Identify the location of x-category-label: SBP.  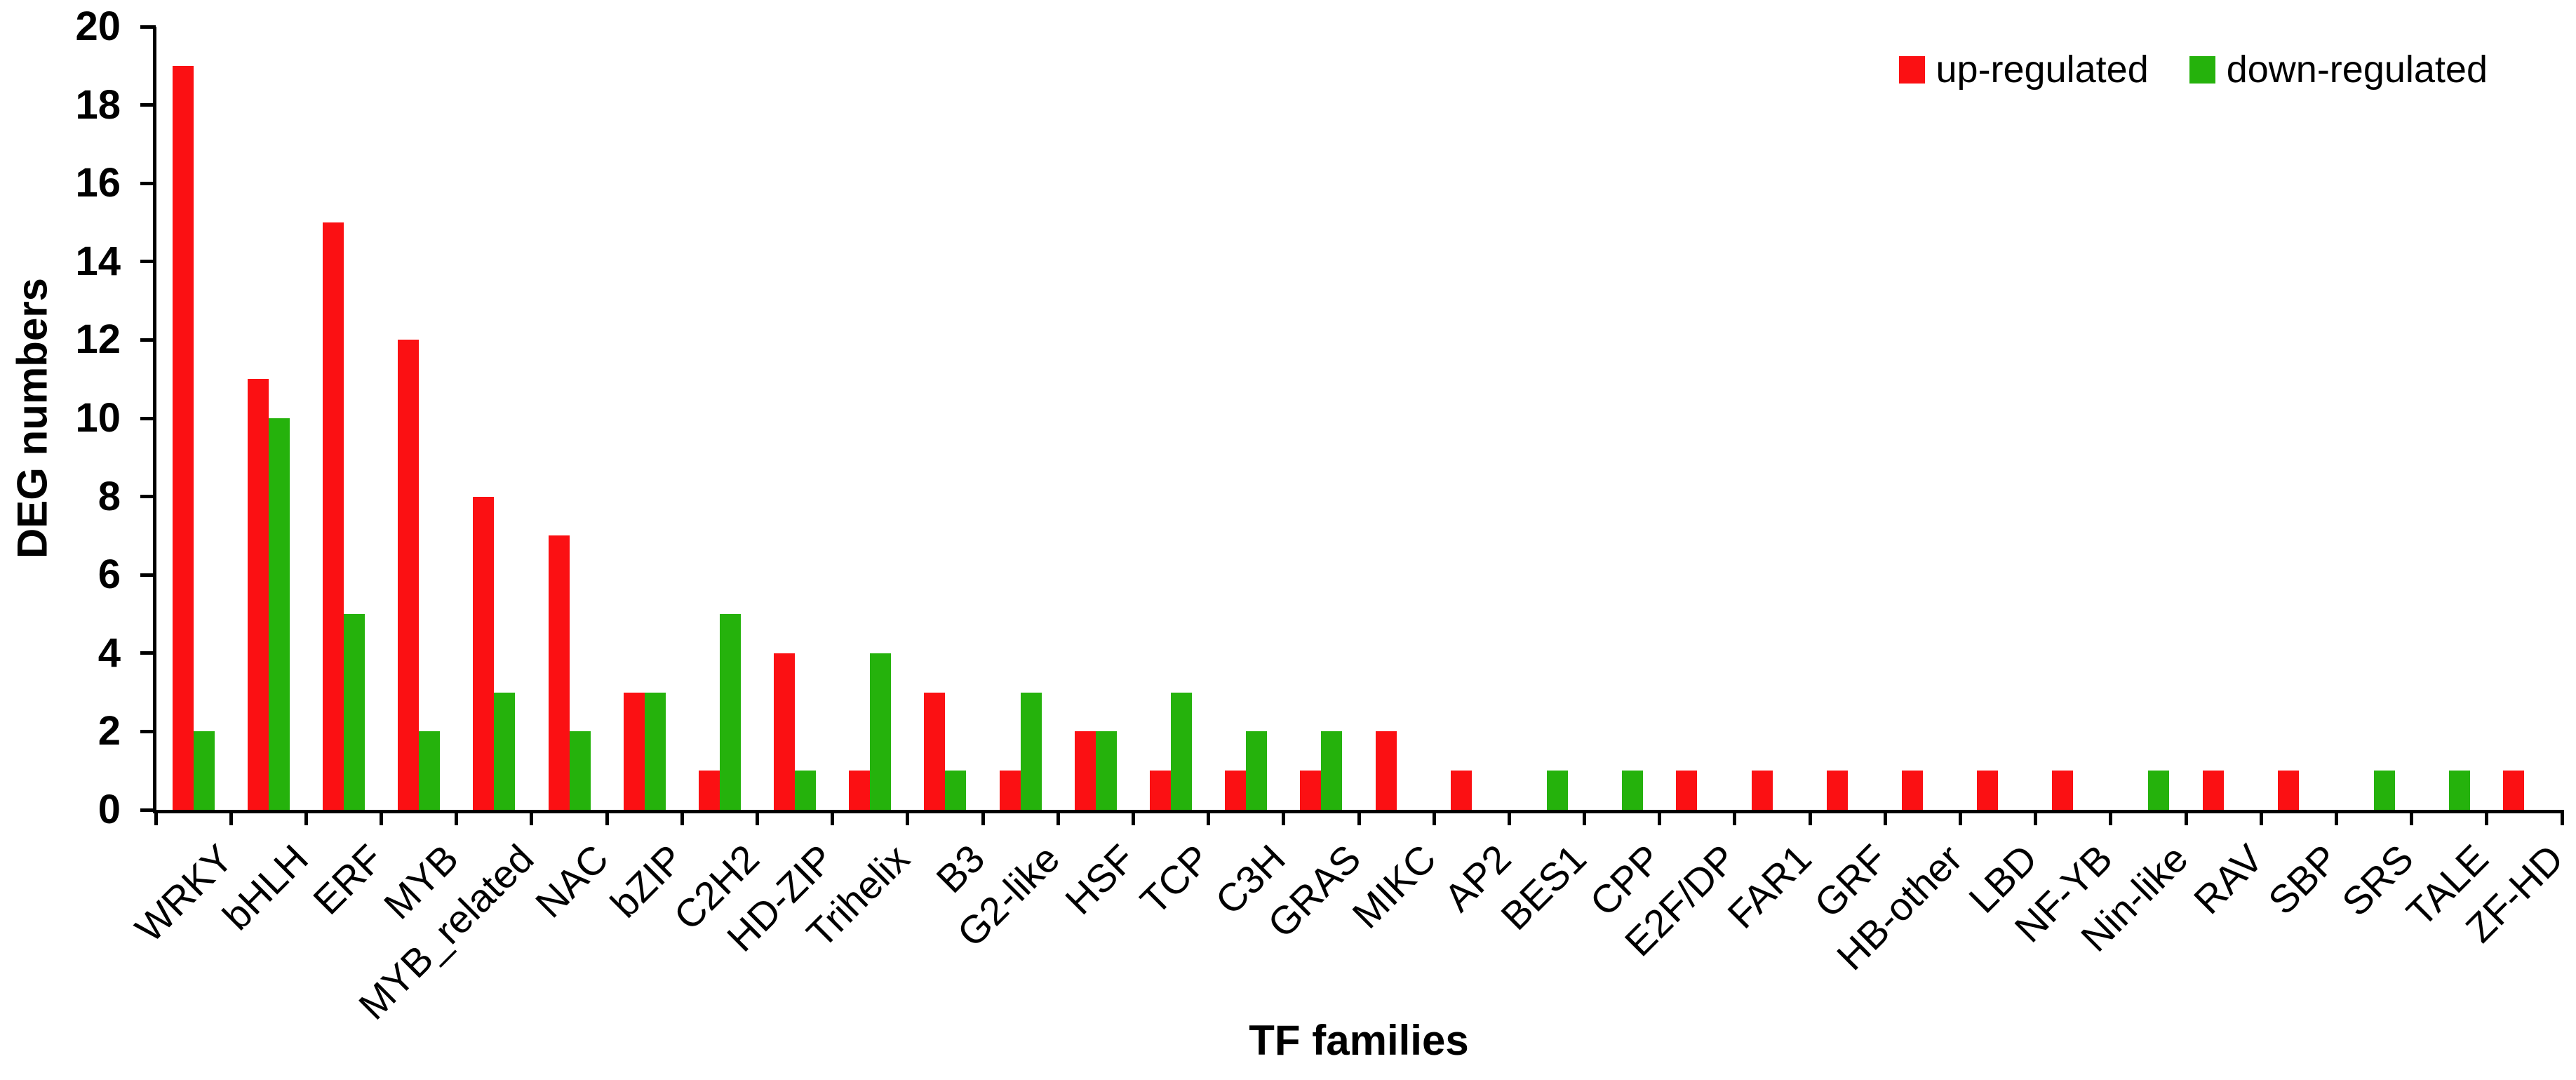
(2303, 880).